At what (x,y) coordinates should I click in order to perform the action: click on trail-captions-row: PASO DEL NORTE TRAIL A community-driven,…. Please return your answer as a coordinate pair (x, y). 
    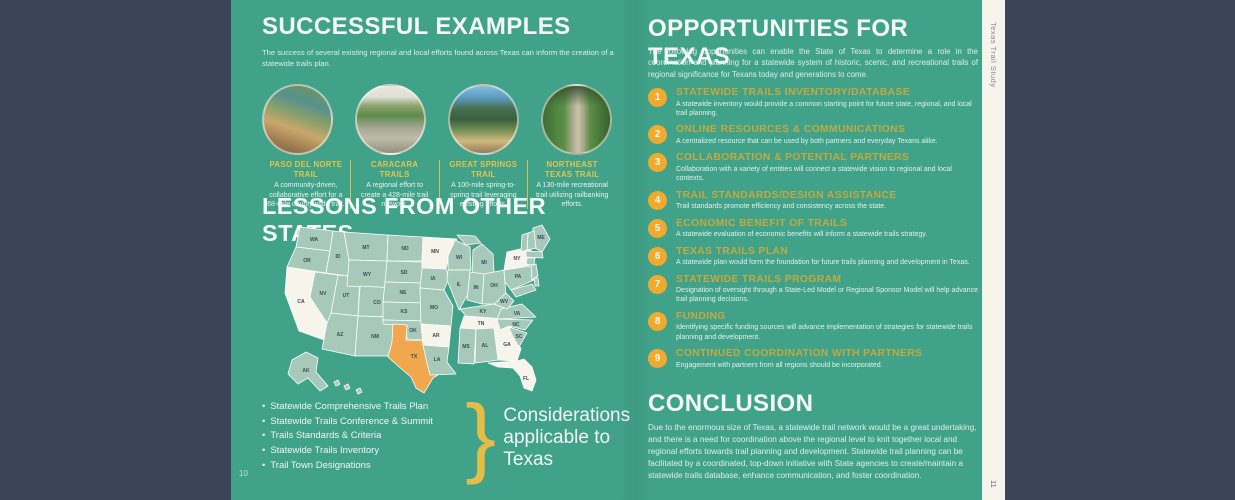
    Looking at the image, I should click on (439, 184).